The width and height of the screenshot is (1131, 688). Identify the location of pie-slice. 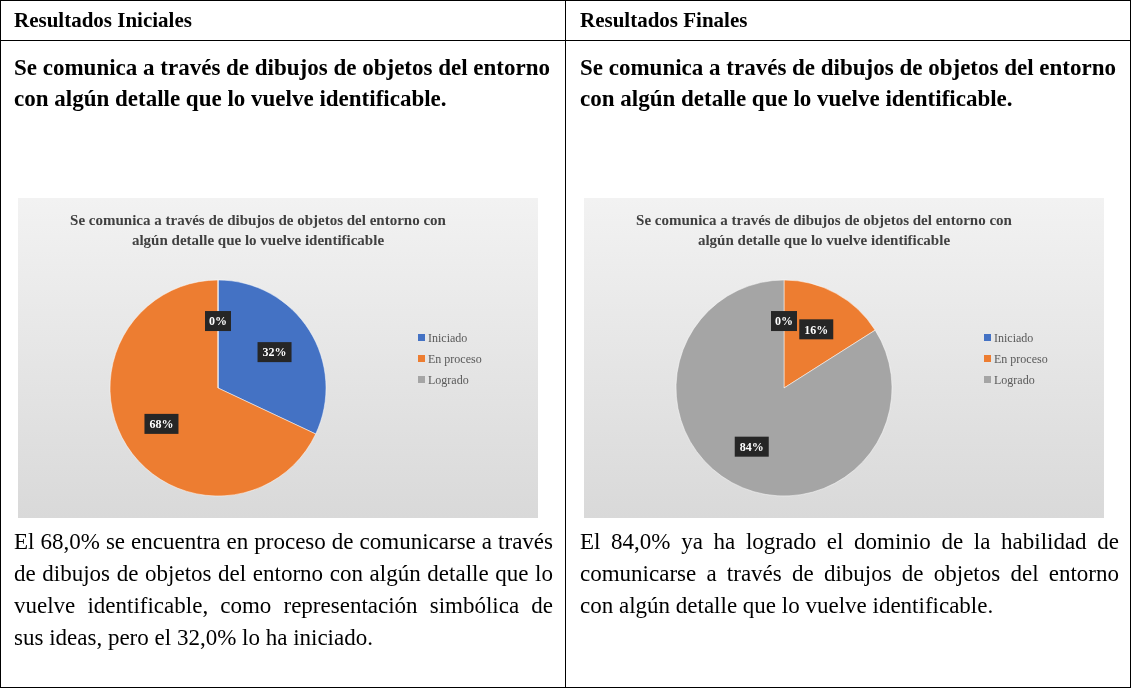
(784, 388).